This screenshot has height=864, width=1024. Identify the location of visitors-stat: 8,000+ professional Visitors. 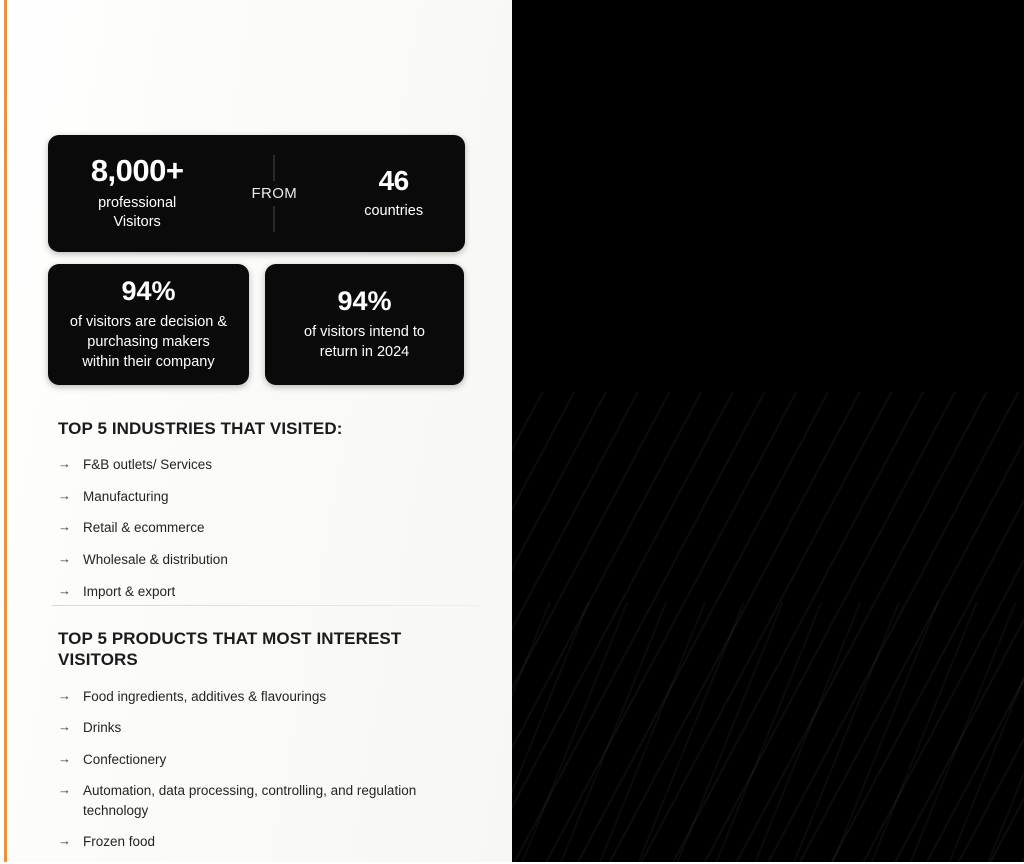
(137, 193).